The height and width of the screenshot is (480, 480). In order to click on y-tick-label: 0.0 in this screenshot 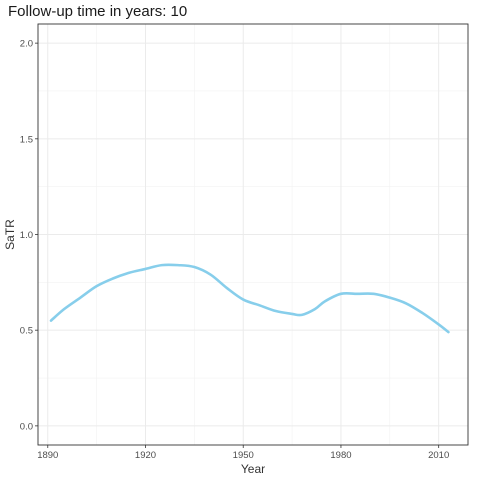, I will do `click(26, 426)`.